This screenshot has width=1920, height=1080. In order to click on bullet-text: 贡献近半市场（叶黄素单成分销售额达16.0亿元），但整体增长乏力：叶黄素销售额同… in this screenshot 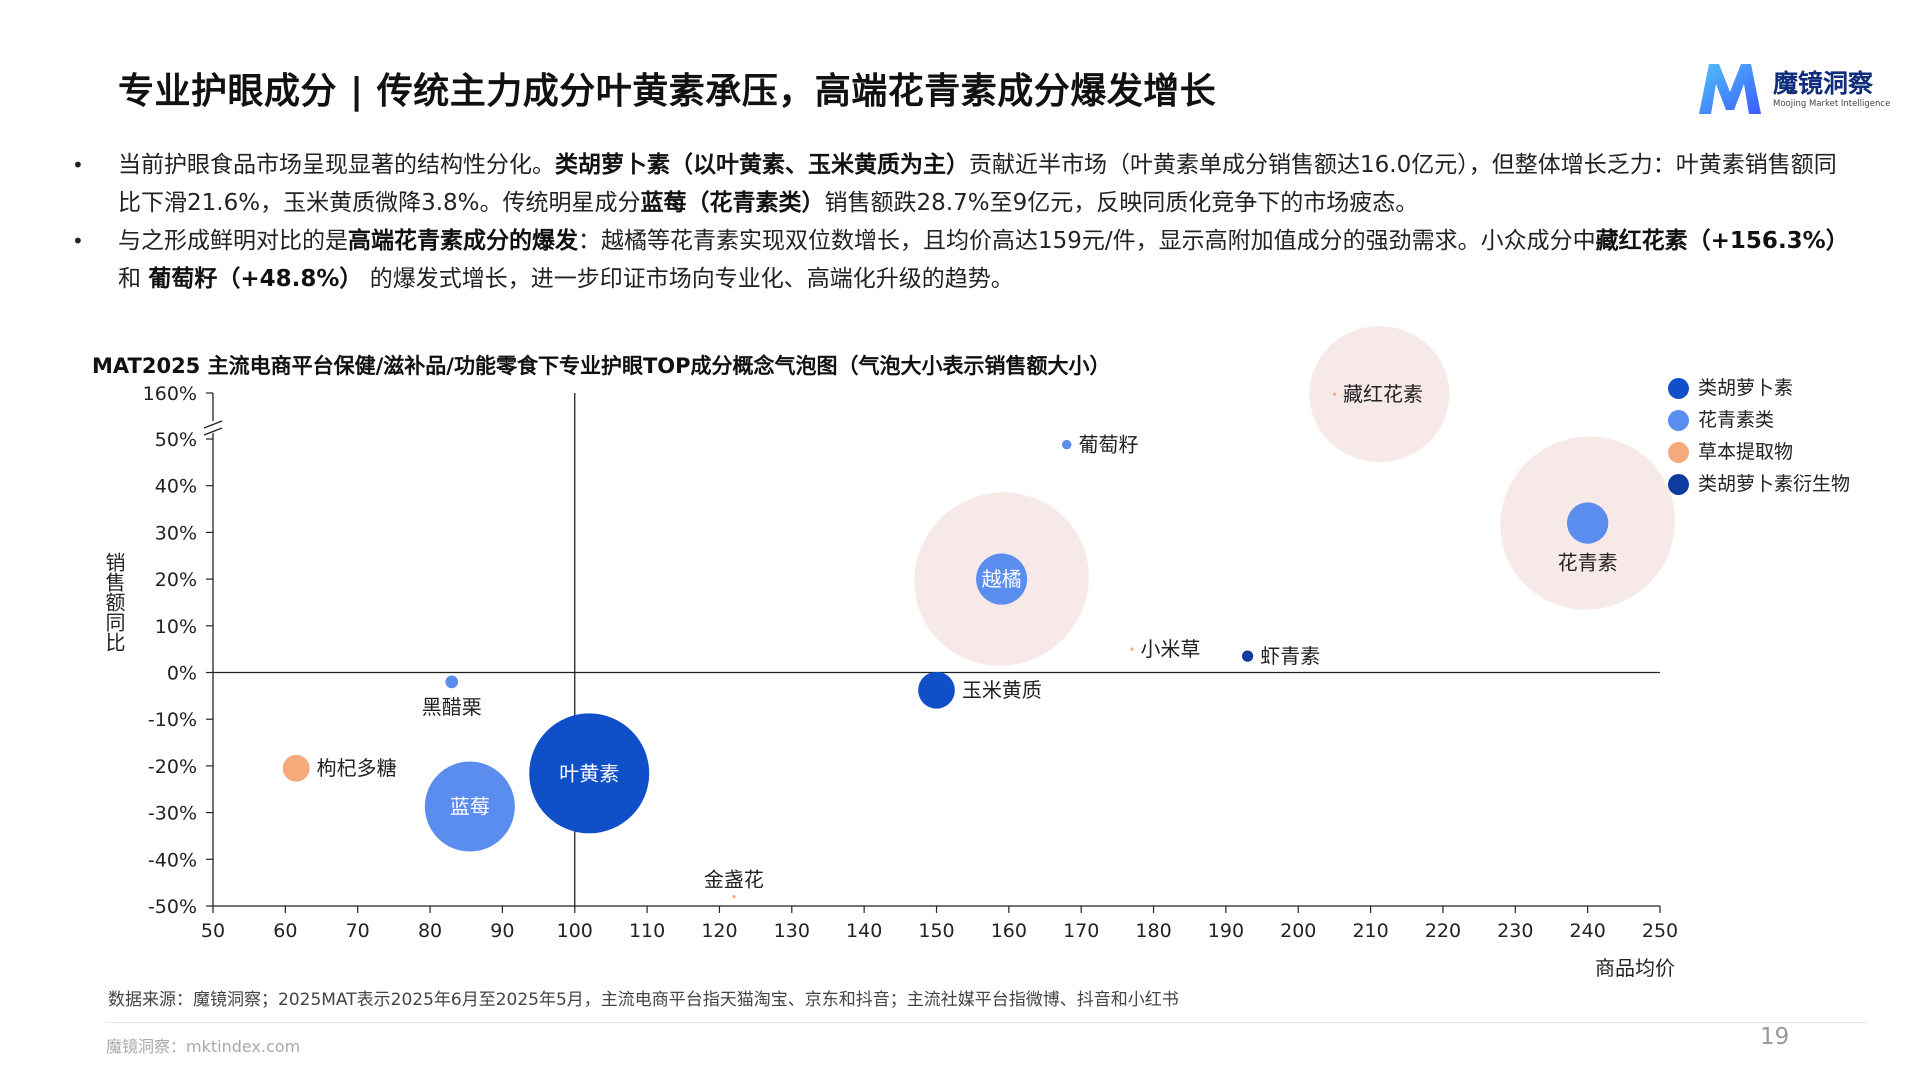, I will do `click(977, 184)`.